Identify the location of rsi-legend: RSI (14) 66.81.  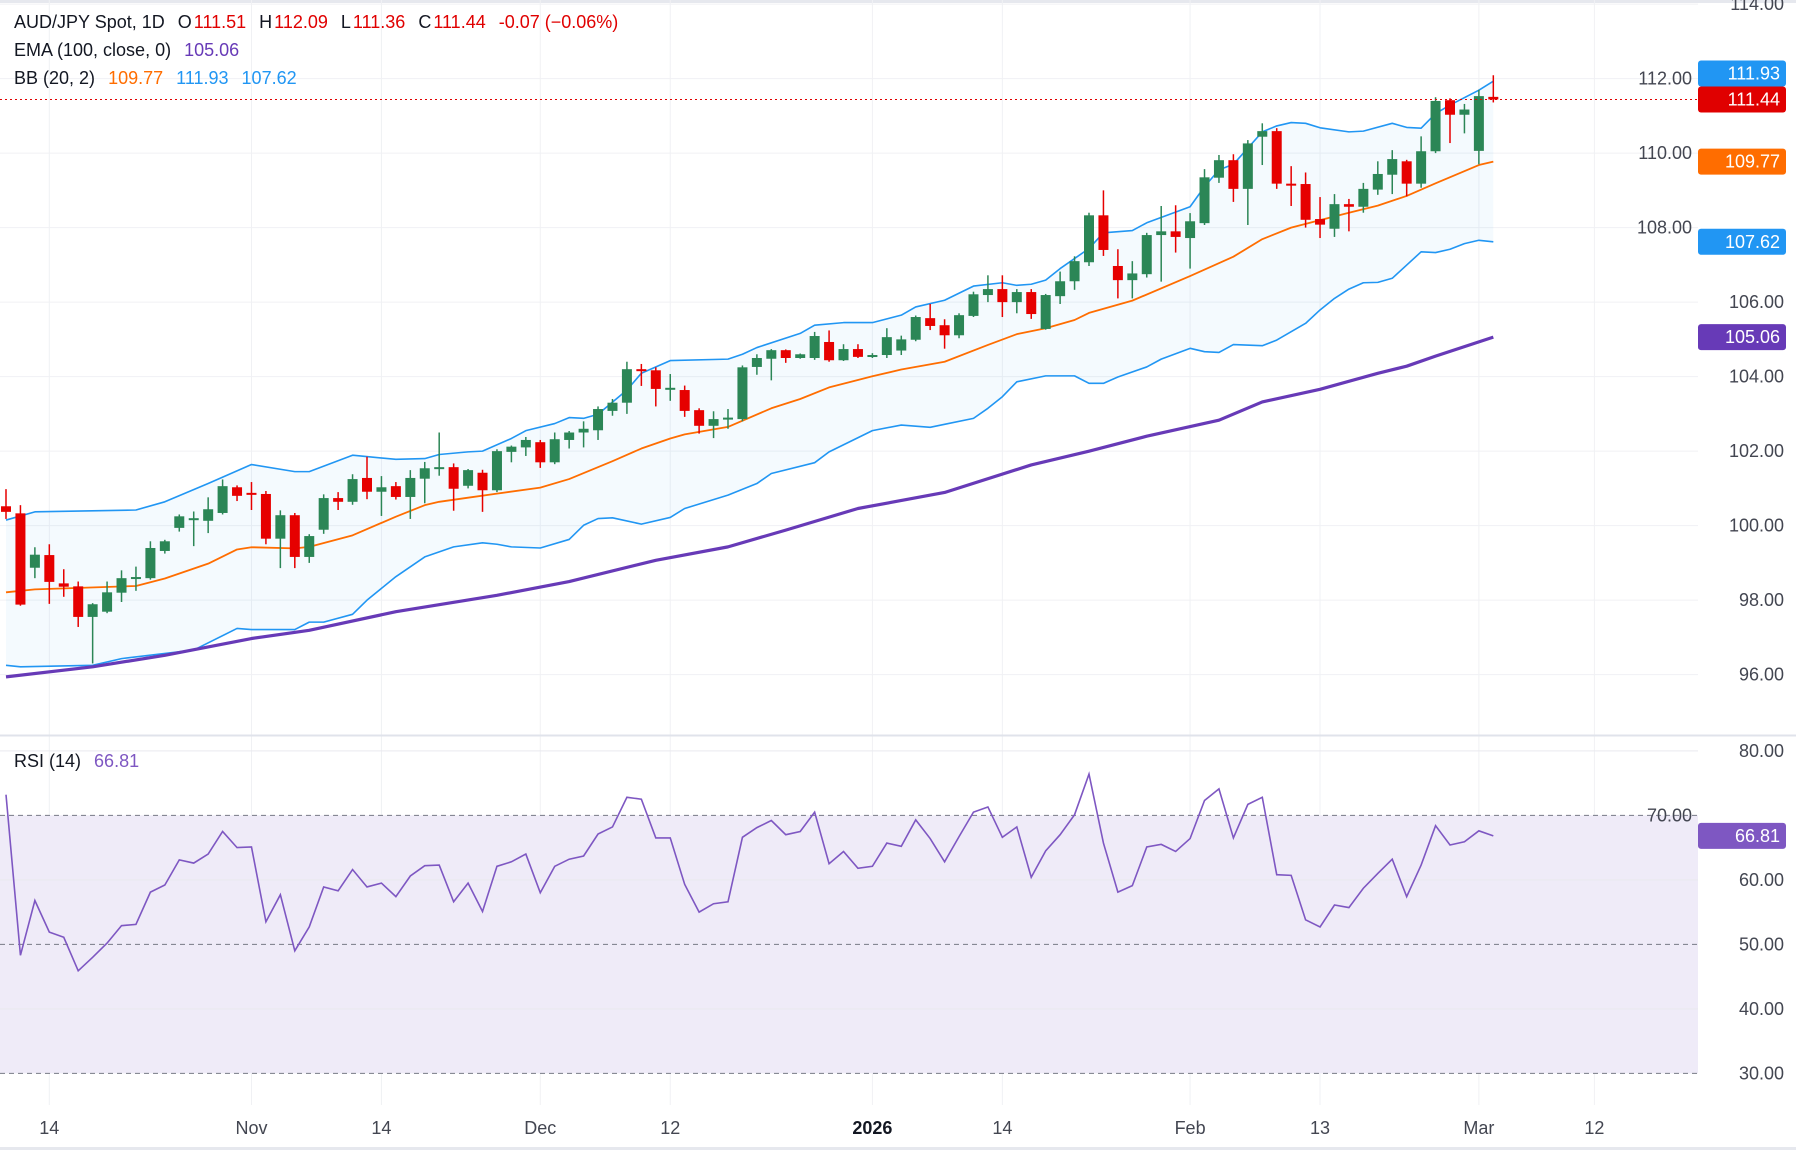
(80, 761).